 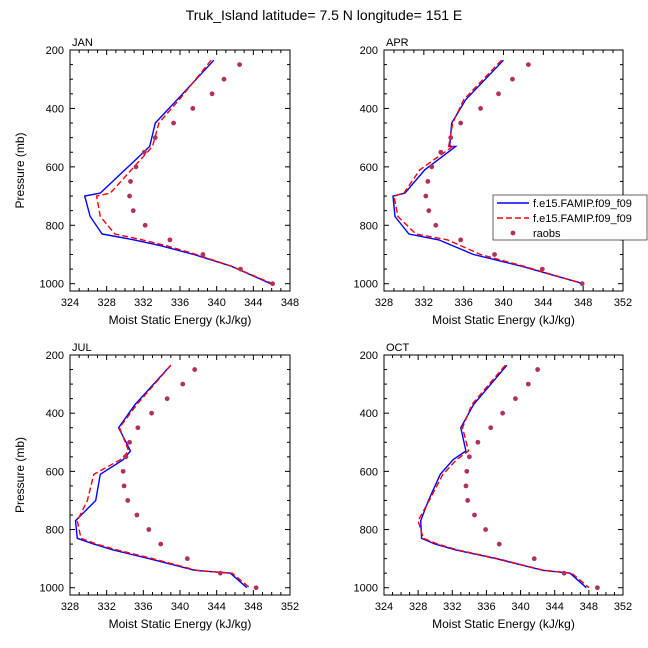 I want to click on panel-label: OCT, so click(x=398, y=348).